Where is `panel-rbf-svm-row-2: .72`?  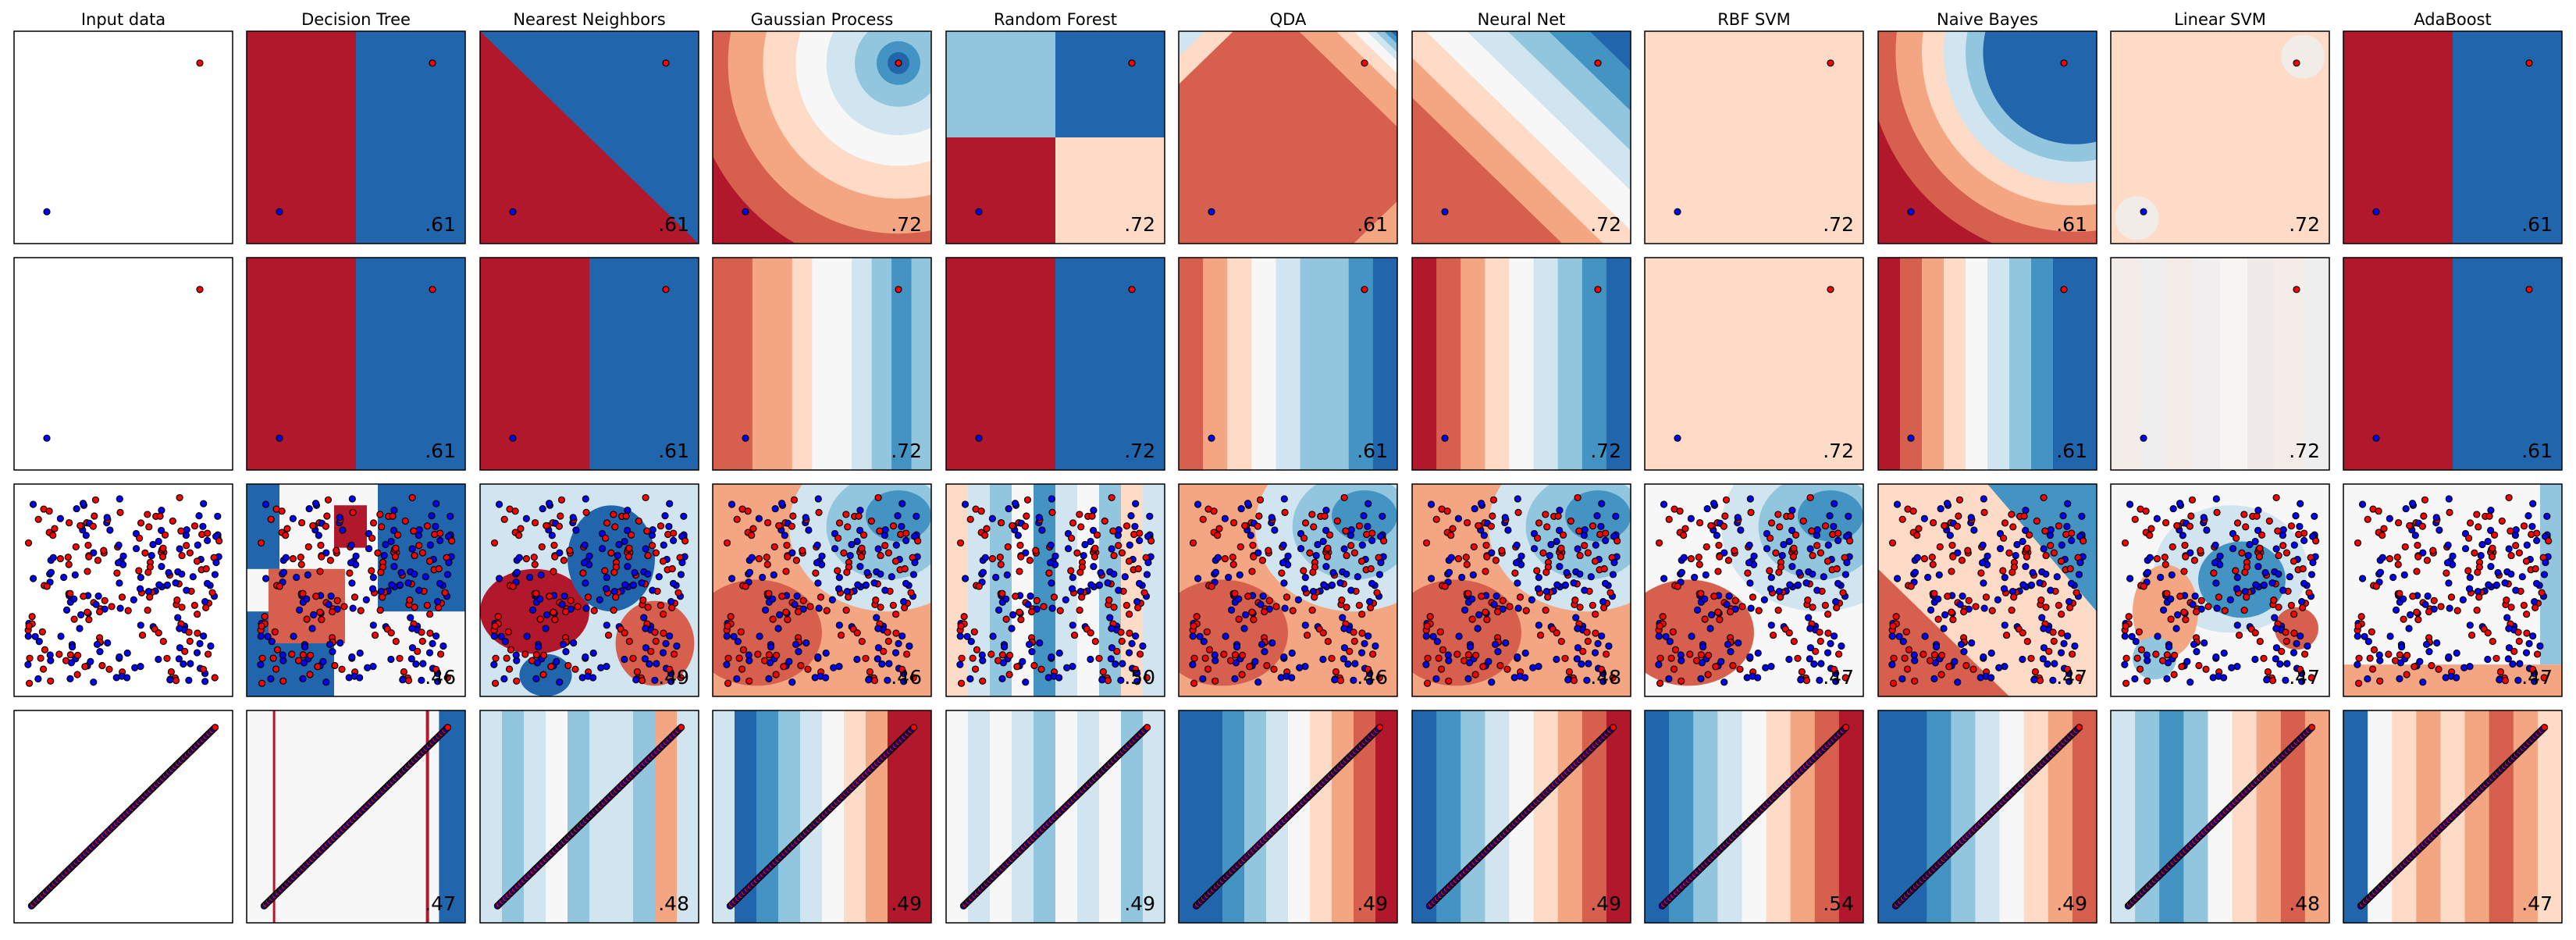 panel-rbf-svm-row-2: .72 is located at coordinates (1754, 364).